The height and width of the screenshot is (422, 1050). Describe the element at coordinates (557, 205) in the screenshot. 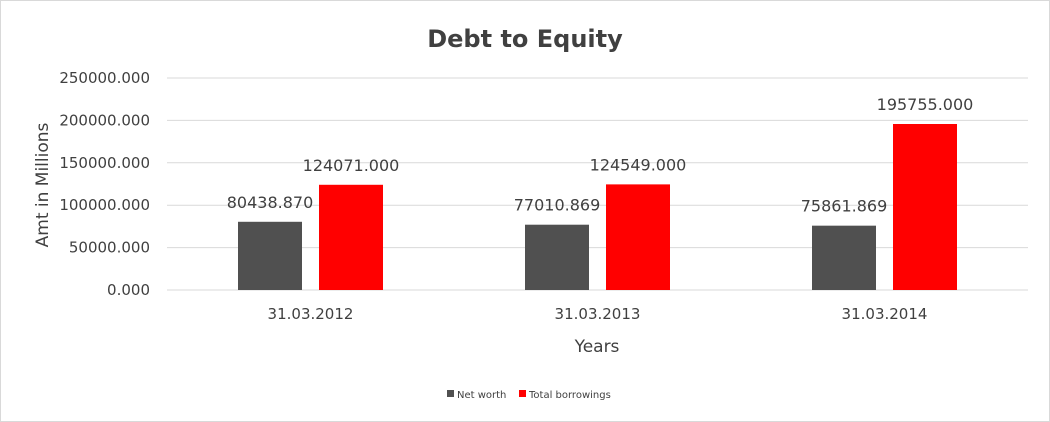

I see `data-label-net-worth: 77010.869` at that location.